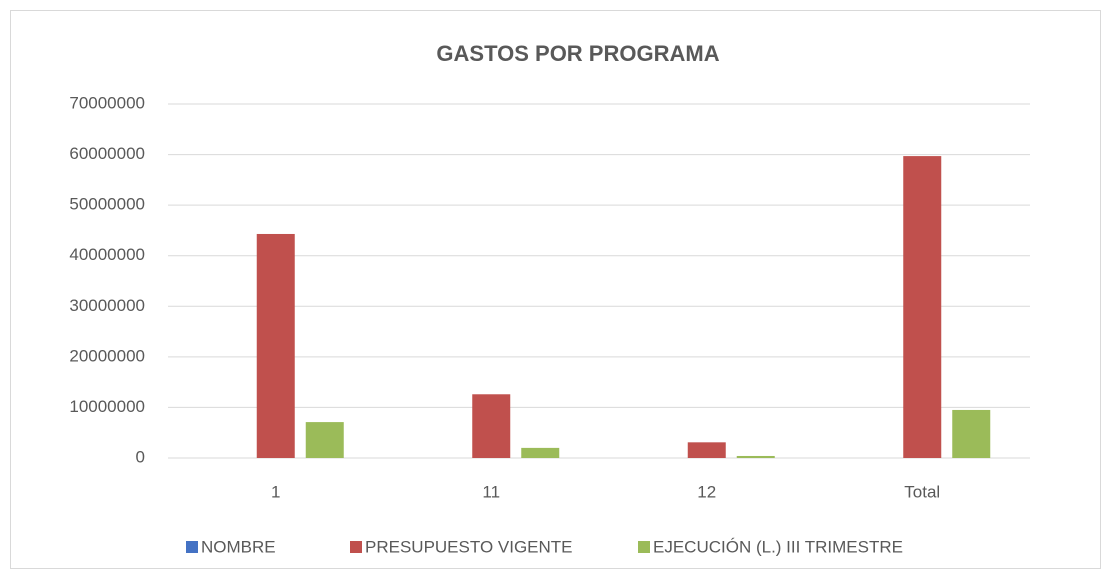  Describe the element at coordinates (238, 546) in the screenshot. I see `legend-label: NOMBRE` at that location.